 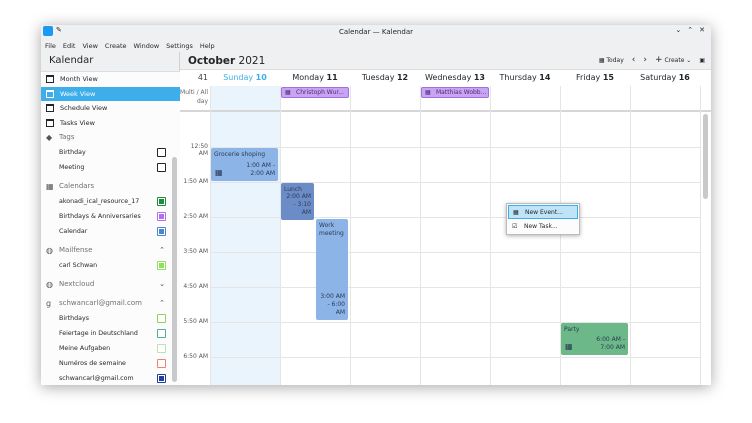 What do you see at coordinates (207, 46) in the screenshot?
I see `menu-help: Help` at bounding box center [207, 46].